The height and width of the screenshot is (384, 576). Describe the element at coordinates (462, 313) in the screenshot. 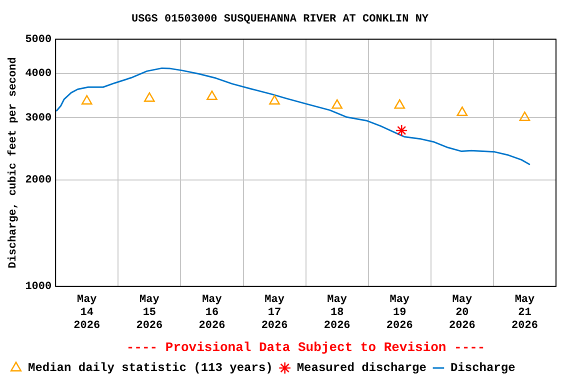

I see `x-tick-label: May 20 2026` at that location.